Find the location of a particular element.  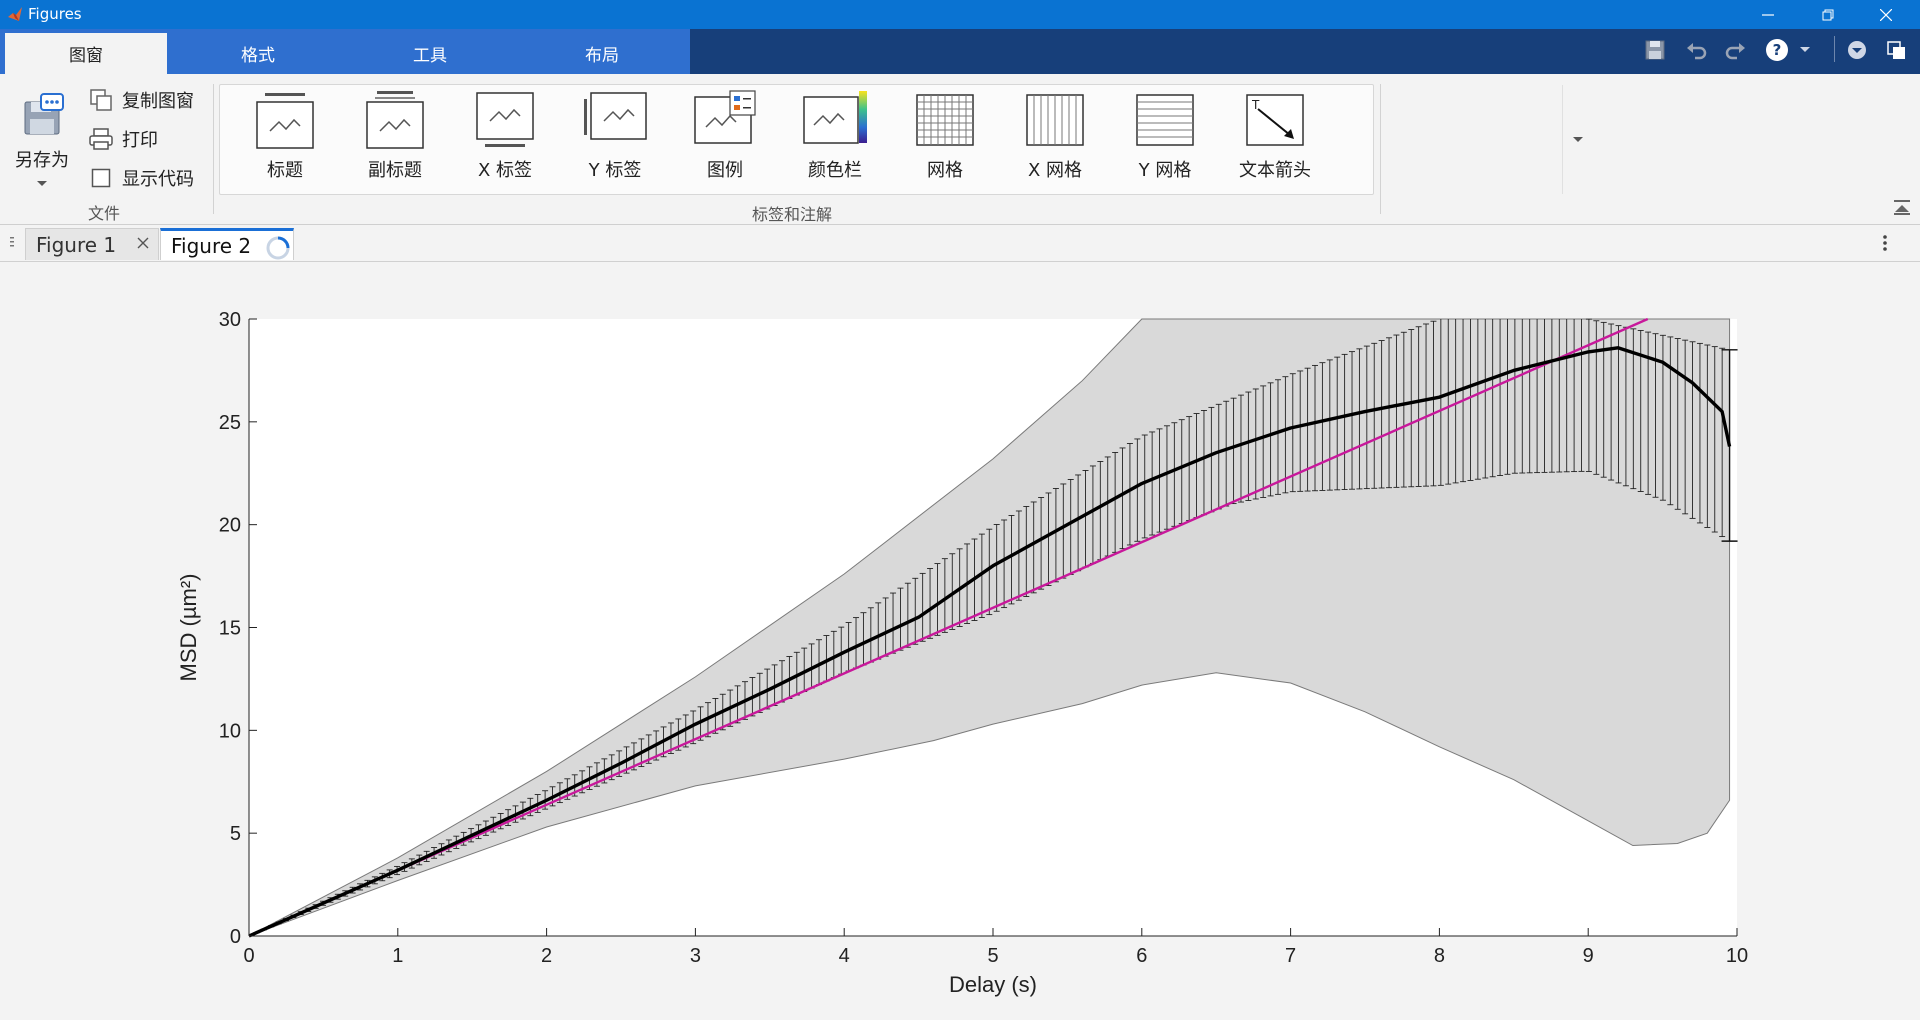

y-tick-label: 25 is located at coordinates (230, 423).